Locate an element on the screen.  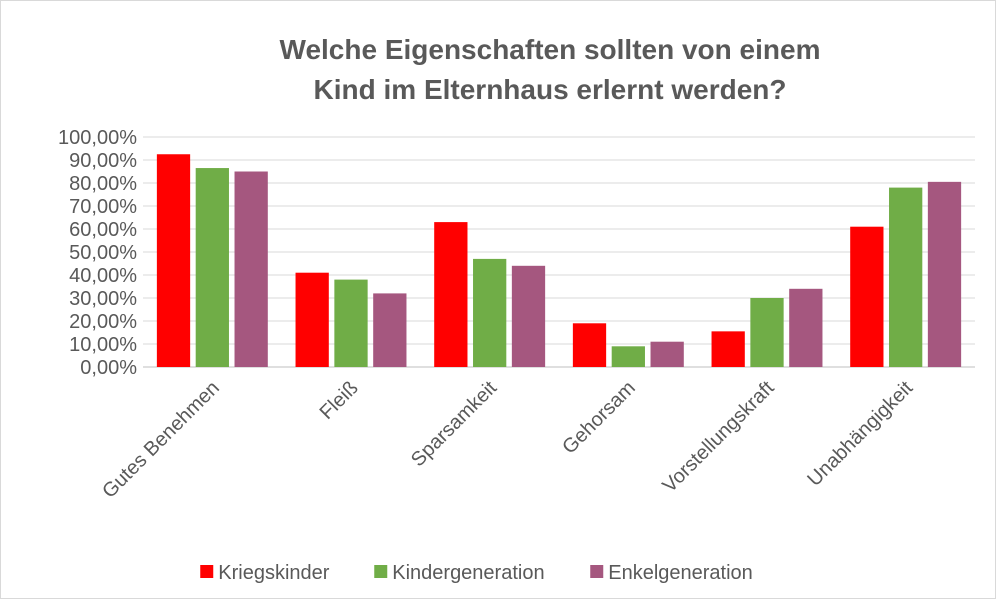
x-tick-label: Unabhängigkeit is located at coordinates (860, 434).